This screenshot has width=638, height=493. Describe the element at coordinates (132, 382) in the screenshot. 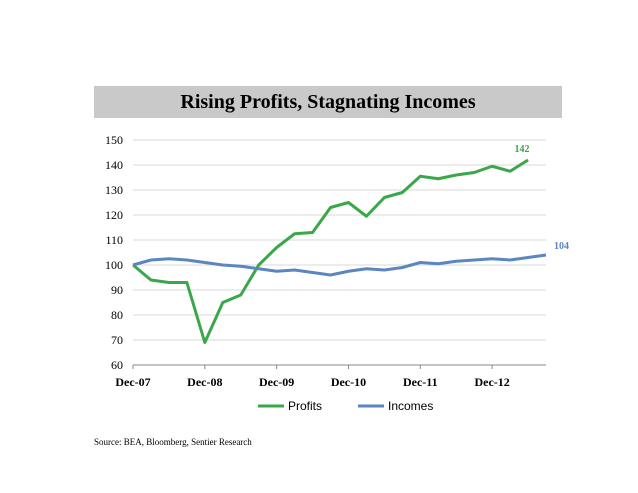

I see `x-tick-label: Dec-07` at that location.